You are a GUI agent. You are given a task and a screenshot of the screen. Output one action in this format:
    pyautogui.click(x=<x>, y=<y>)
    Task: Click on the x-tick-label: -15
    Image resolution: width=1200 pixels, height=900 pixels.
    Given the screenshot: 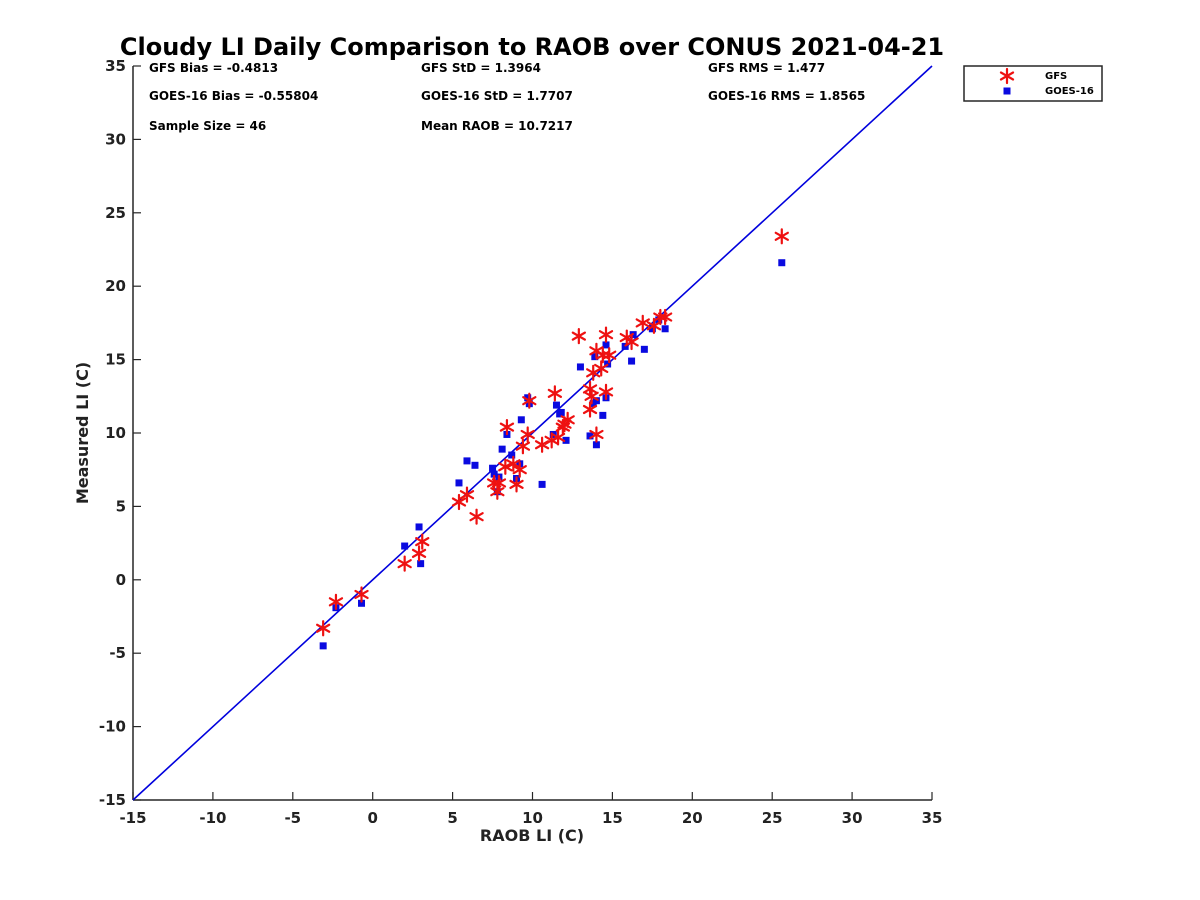 What is the action you would take?
    pyautogui.click(x=132, y=818)
    